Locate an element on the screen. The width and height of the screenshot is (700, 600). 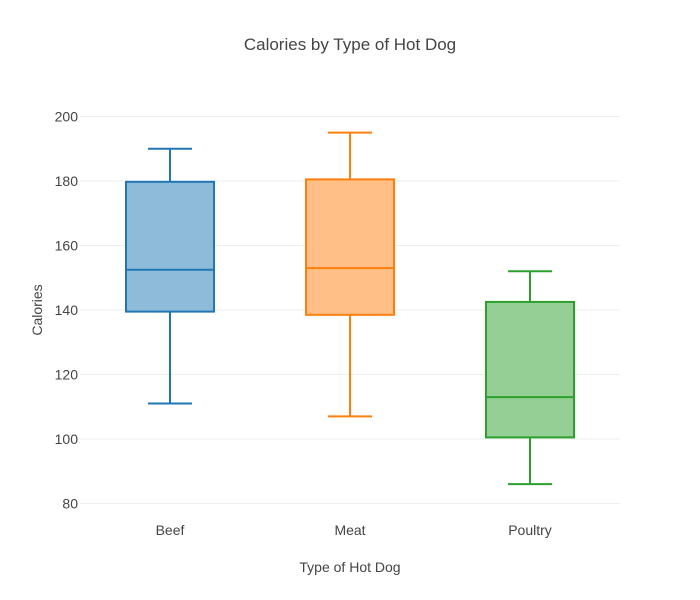
y-tick-label-120: 120 is located at coordinates (67, 375).